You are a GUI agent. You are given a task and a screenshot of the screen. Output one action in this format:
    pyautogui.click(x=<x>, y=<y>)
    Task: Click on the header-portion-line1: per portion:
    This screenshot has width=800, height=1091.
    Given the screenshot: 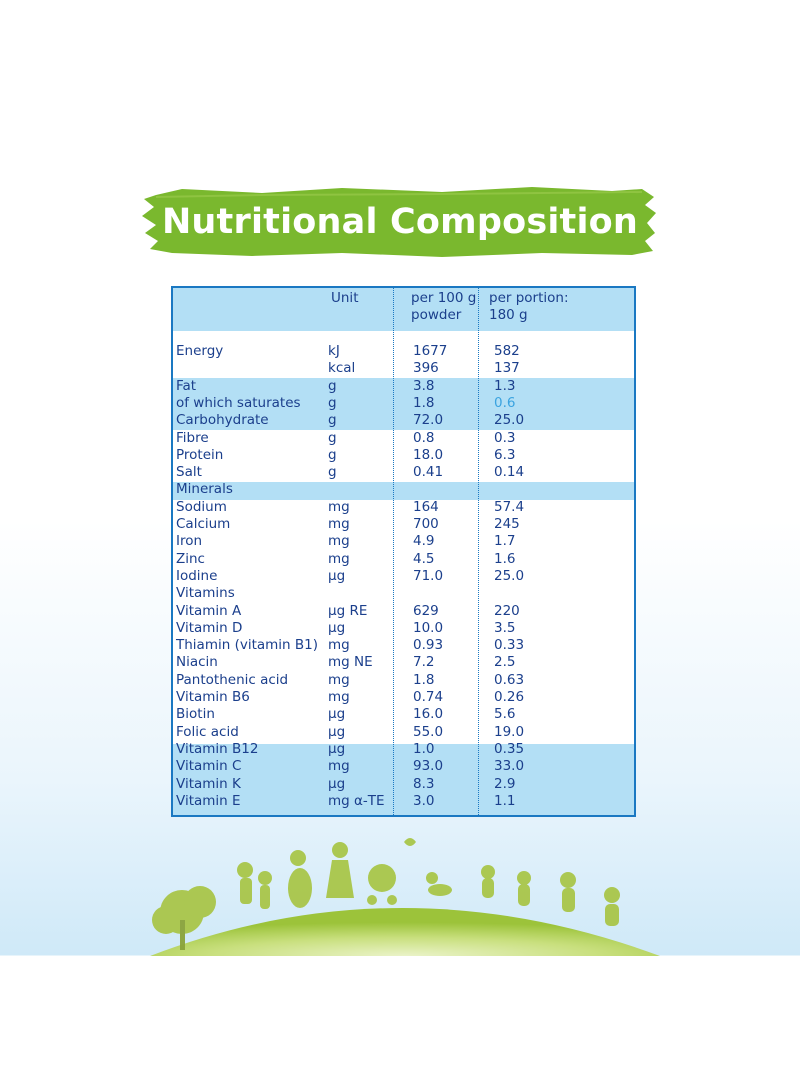 What is the action you would take?
    pyautogui.click(x=529, y=298)
    